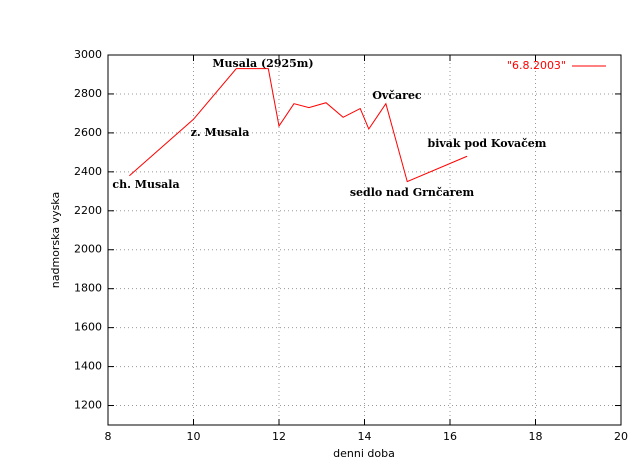 This screenshot has width=639, height=460. Describe the element at coordinates (364, 453) in the screenshot. I see `x-axis-label: denni doba` at that location.